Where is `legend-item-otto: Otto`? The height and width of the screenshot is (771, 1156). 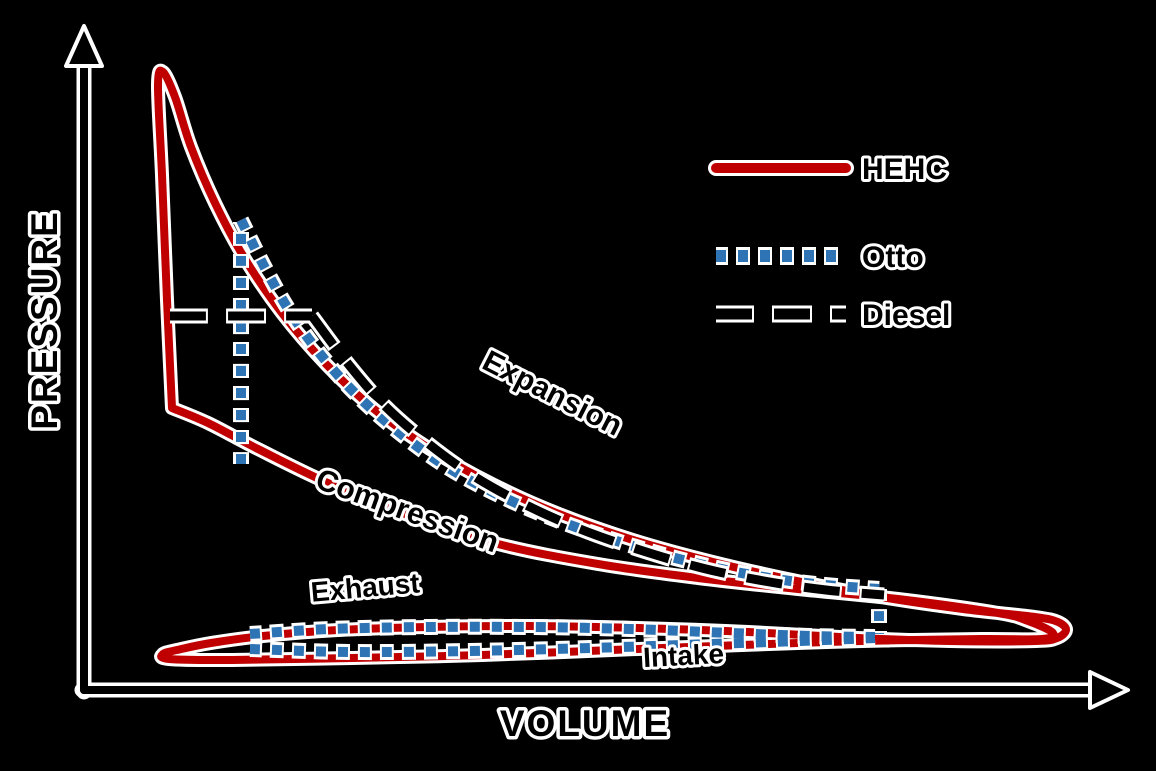 legend-item-otto: Otto is located at coordinates (821, 257).